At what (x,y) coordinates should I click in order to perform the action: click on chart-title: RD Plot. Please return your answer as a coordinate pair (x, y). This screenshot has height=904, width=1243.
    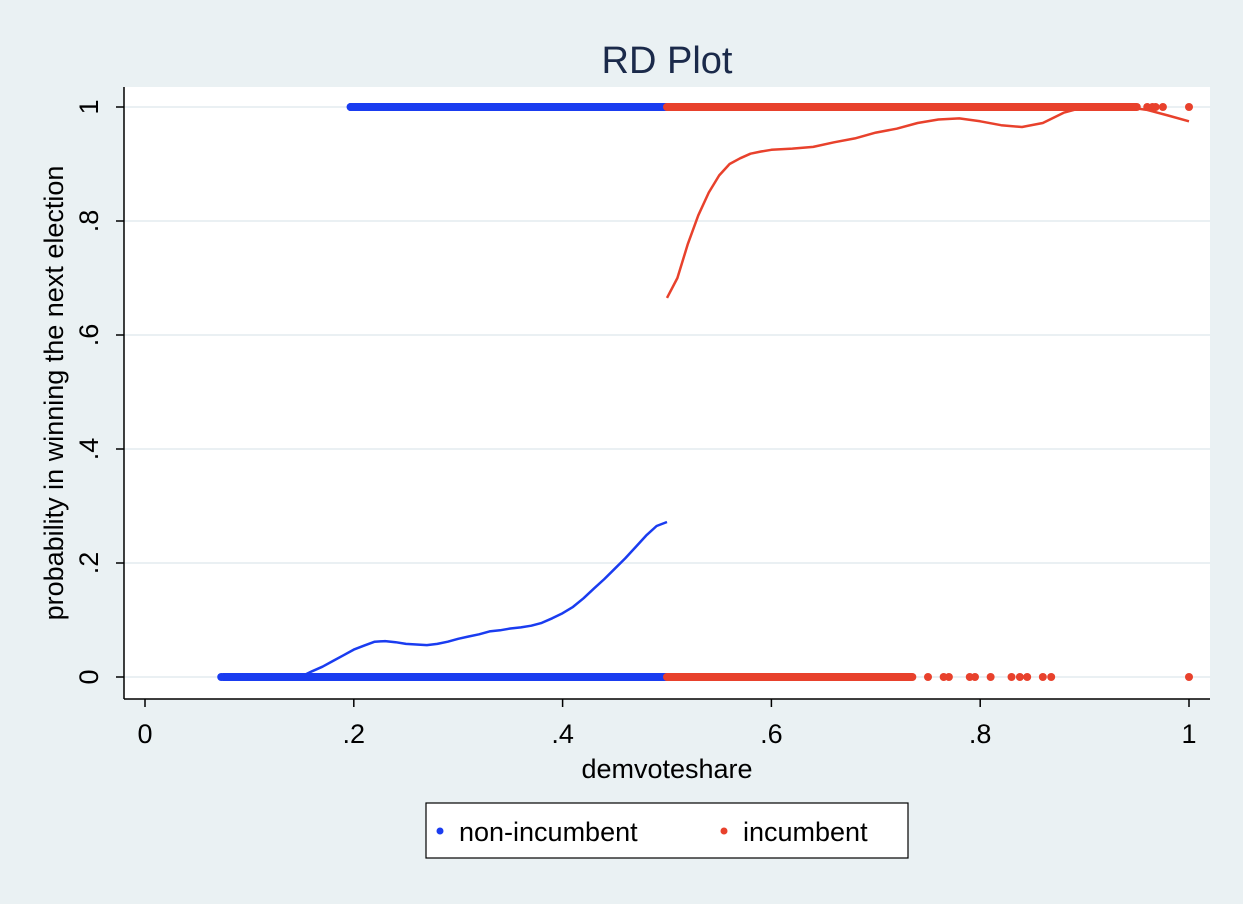
    Looking at the image, I should click on (667, 61).